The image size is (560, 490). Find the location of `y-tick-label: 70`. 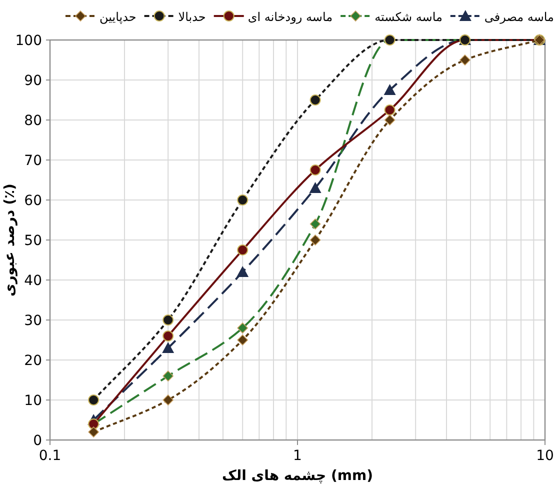

y-tick-label: 70 is located at coordinates (33, 161).